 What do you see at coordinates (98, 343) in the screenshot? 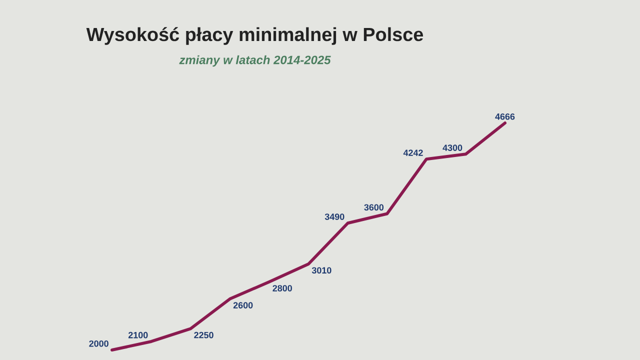
I see `data-label: 2000` at bounding box center [98, 343].